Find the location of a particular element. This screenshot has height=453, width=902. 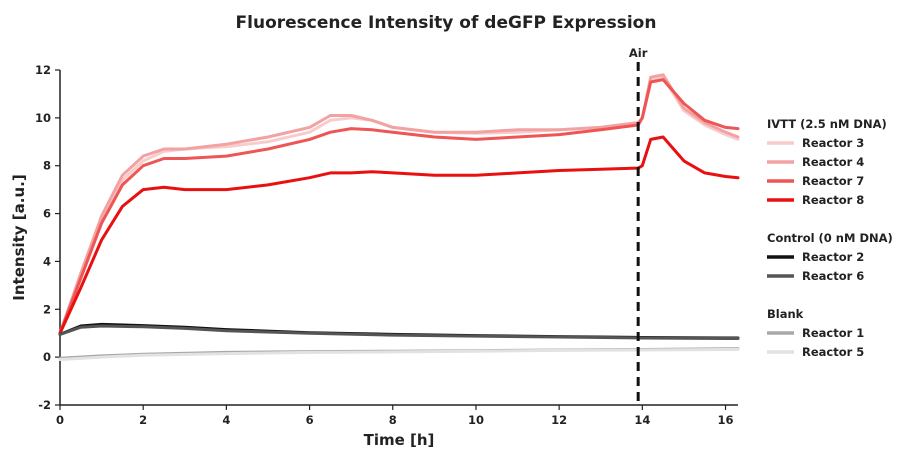

legend-group-title: Control (0 nM DNA) is located at coordinates (830, 238).